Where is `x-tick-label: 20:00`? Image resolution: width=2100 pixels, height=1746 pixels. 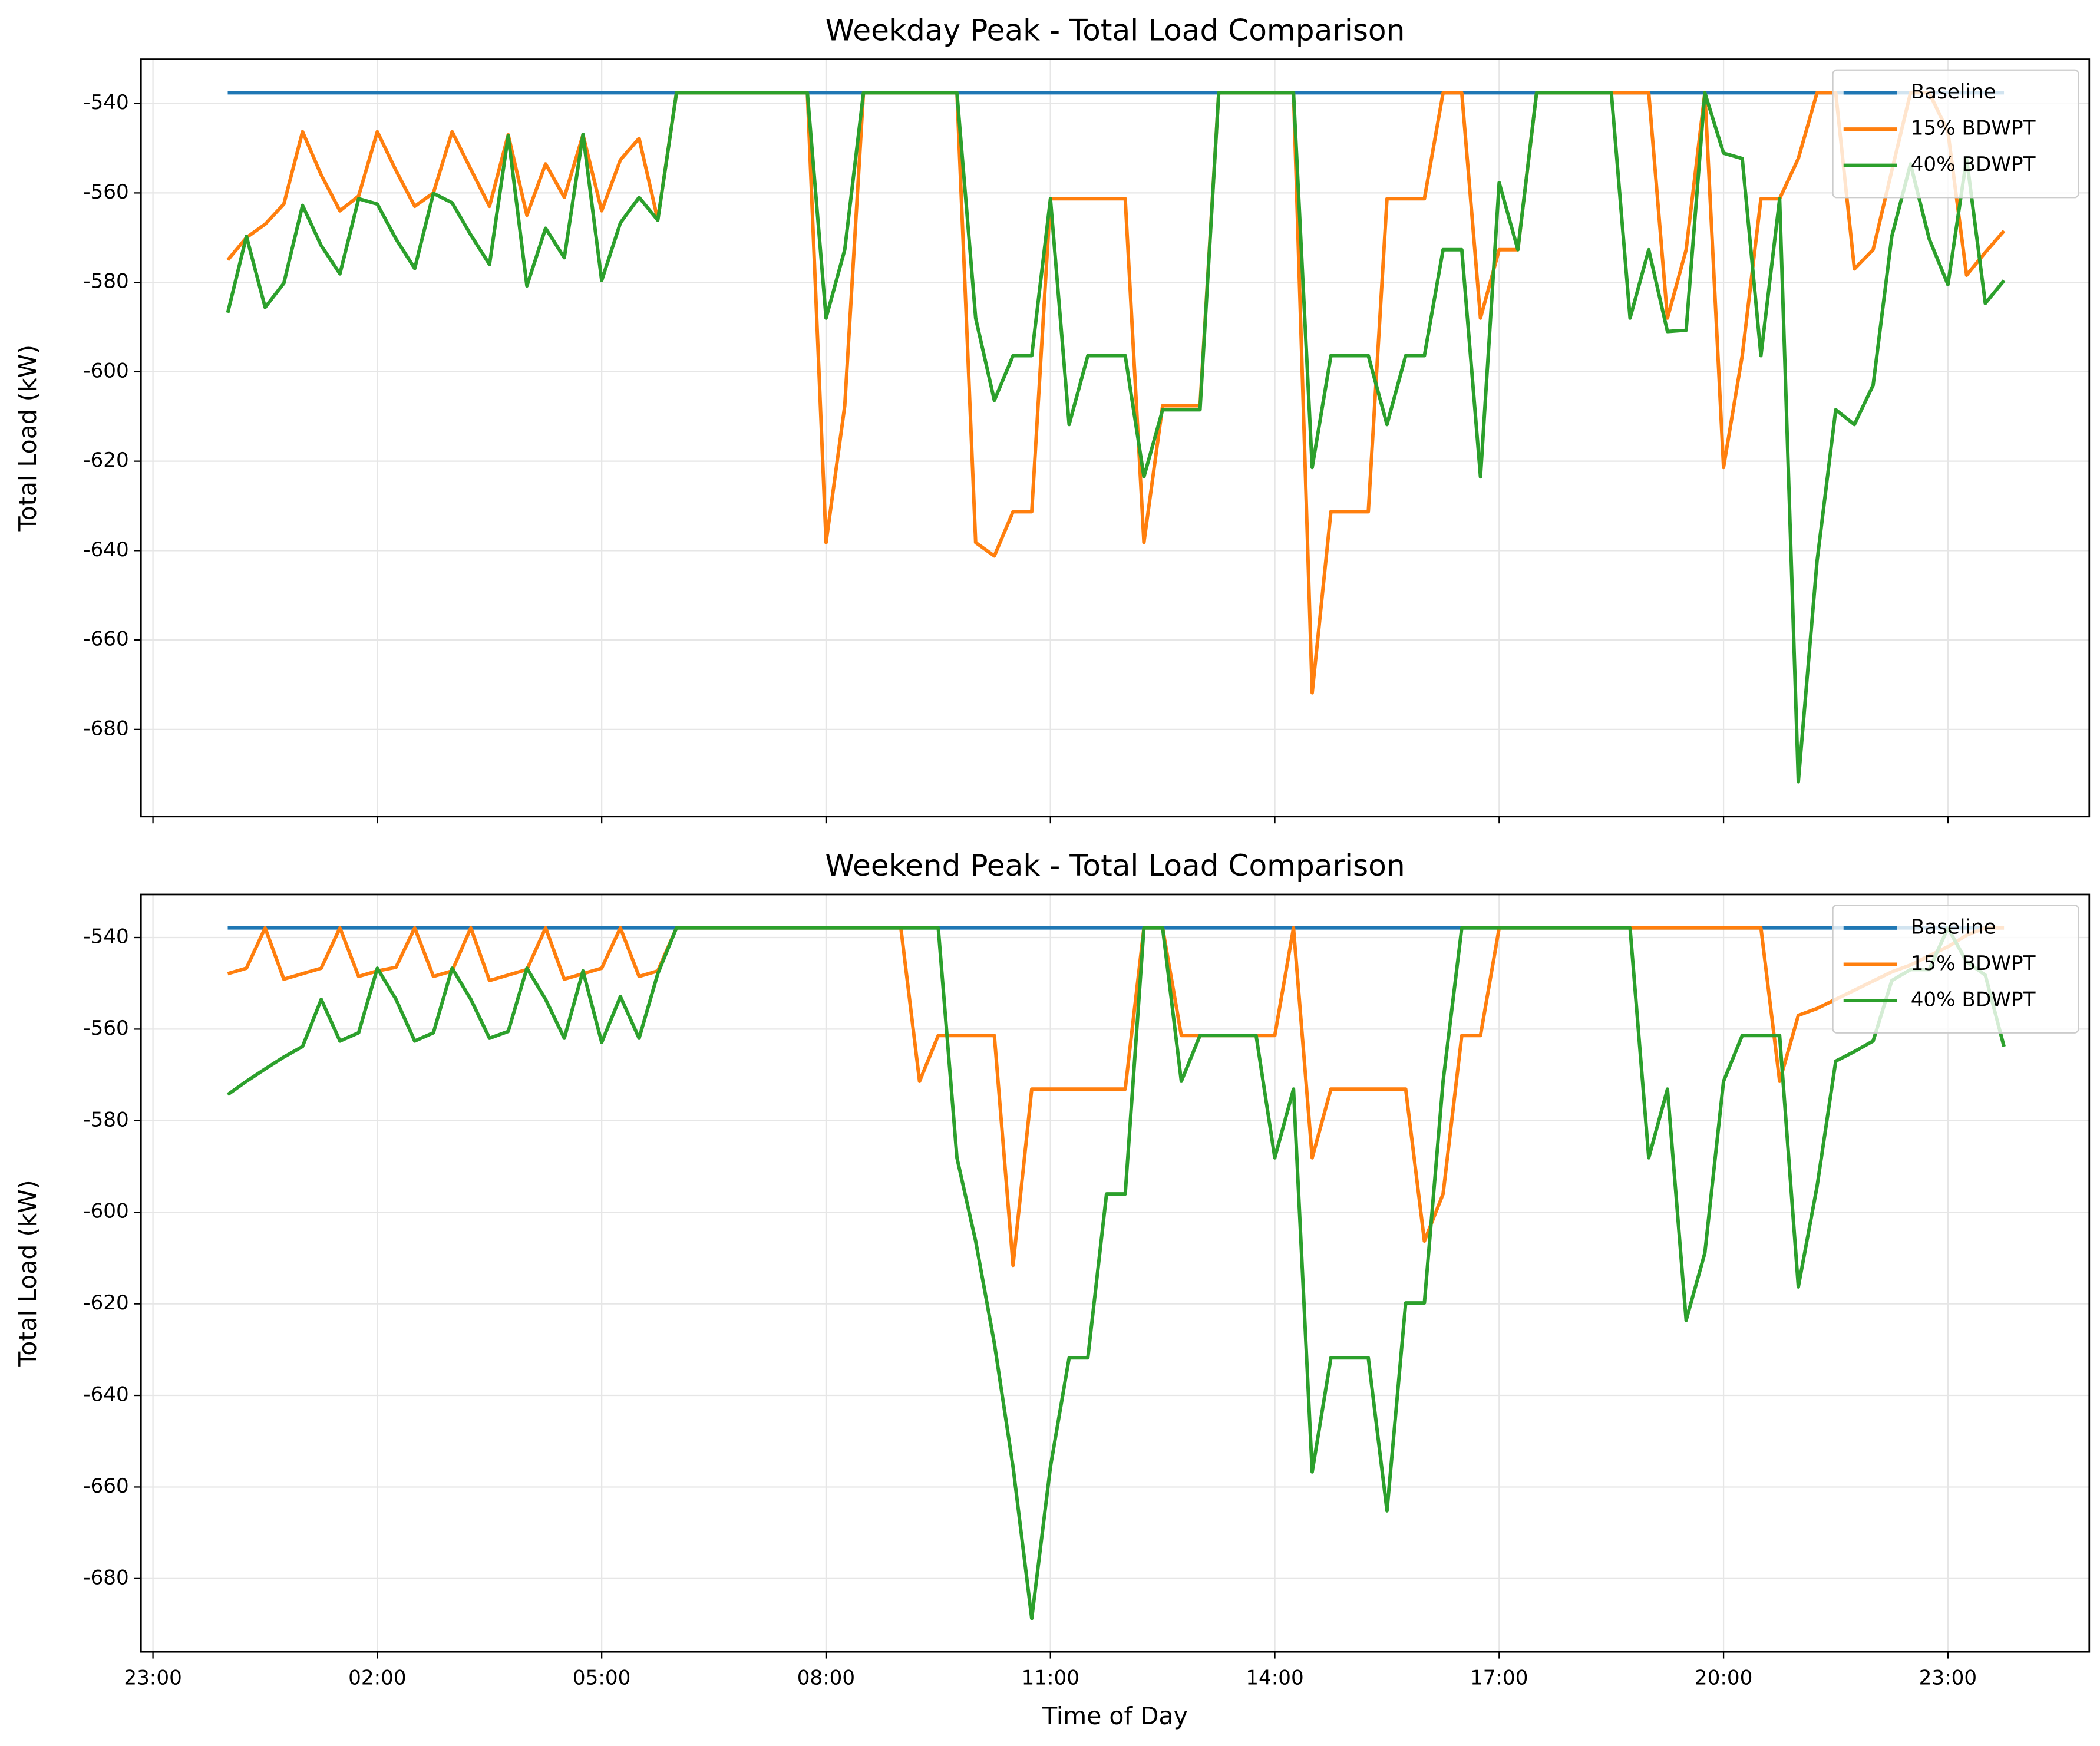
x-tick-label: 20:00 is located at coordinates (1723, 1677).